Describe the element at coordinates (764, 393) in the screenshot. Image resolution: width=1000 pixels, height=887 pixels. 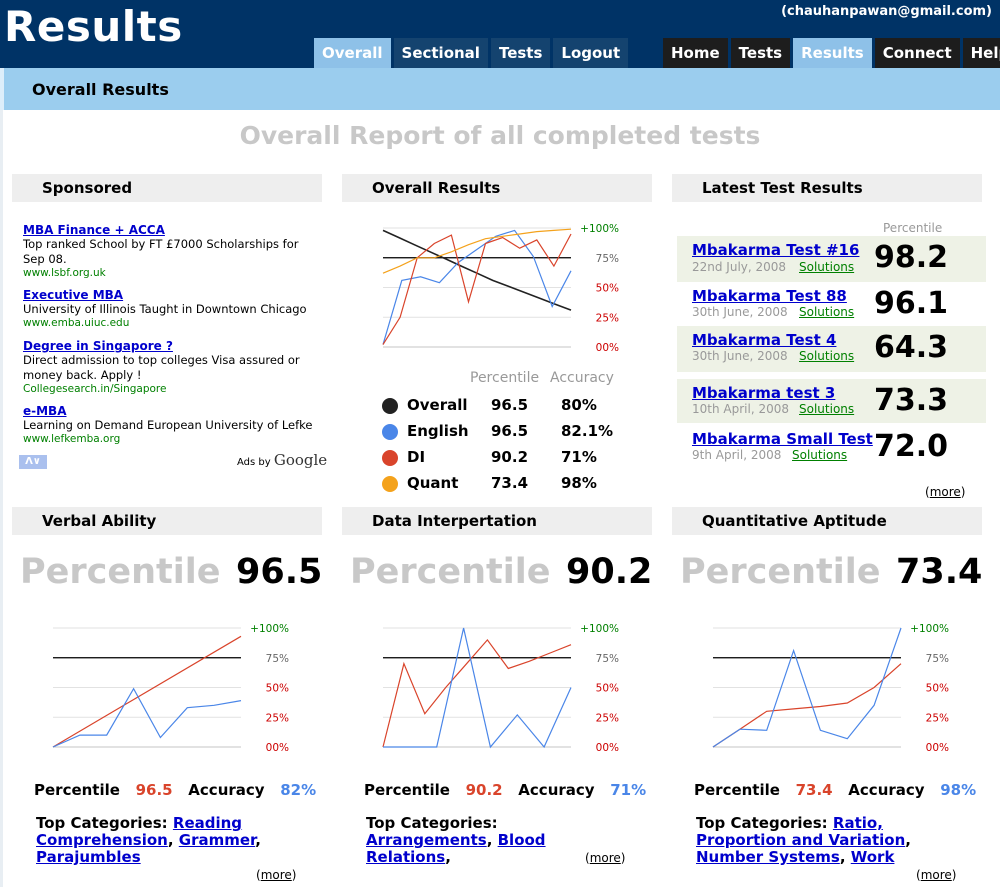
I see `test-name-link: Mbakarma test 3` at that location.